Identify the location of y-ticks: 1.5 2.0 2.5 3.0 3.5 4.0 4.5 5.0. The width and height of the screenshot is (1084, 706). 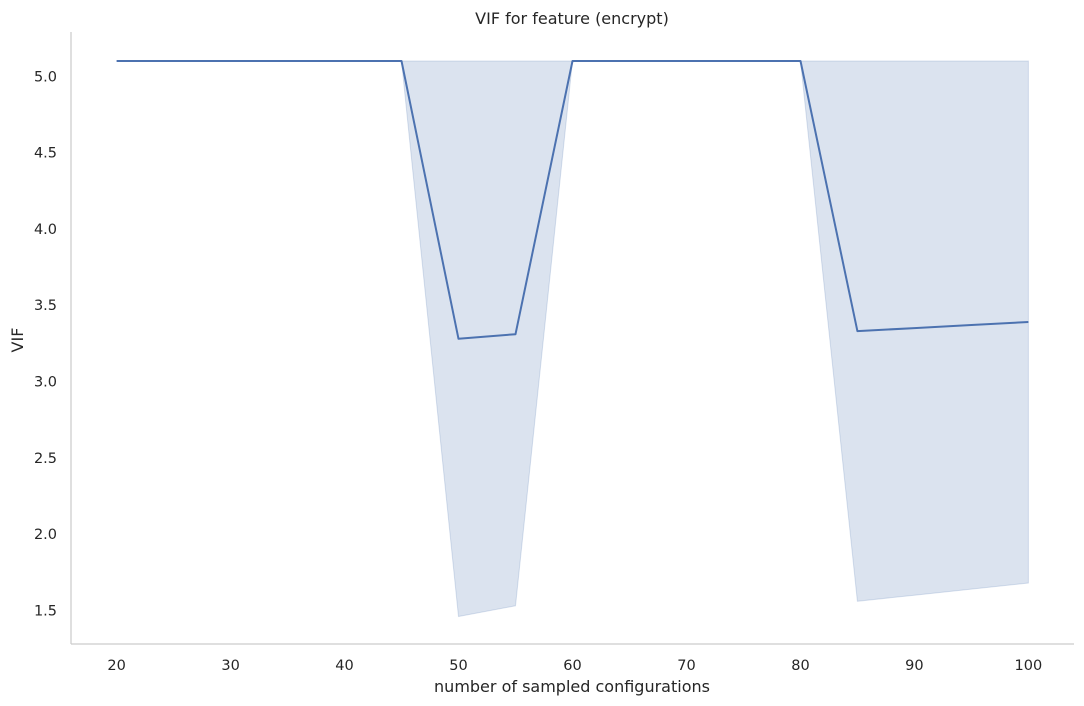
(45, 344).